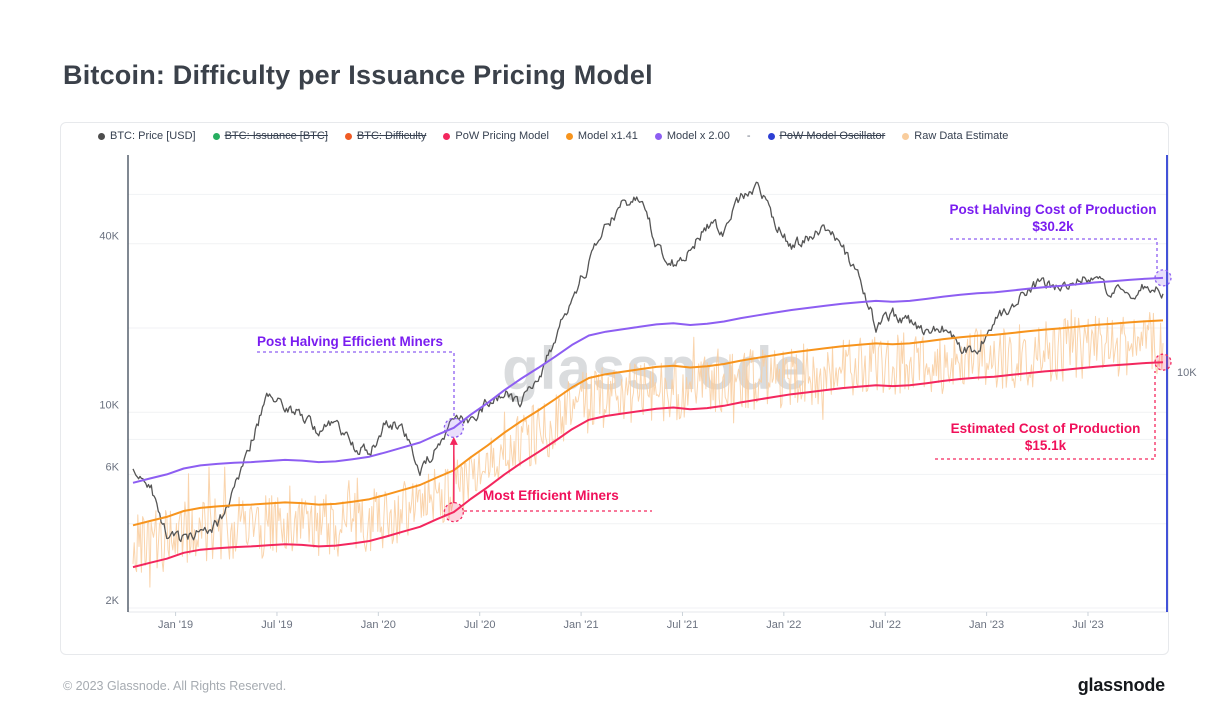 The image size is (1228, 719). I want to click on legend-label: BTC: Difficulty, so click(391, 136).